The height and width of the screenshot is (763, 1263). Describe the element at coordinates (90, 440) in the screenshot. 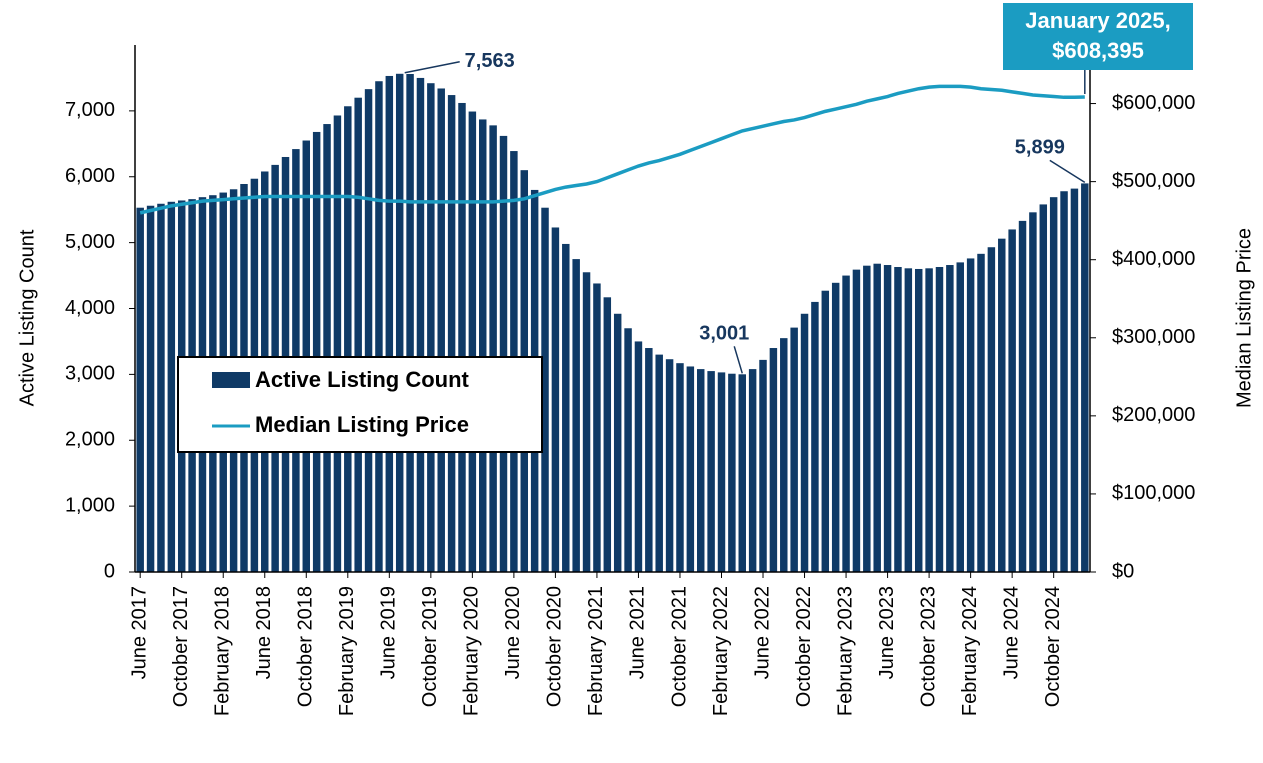

I see `y-tick-label: 2,000` at that location.